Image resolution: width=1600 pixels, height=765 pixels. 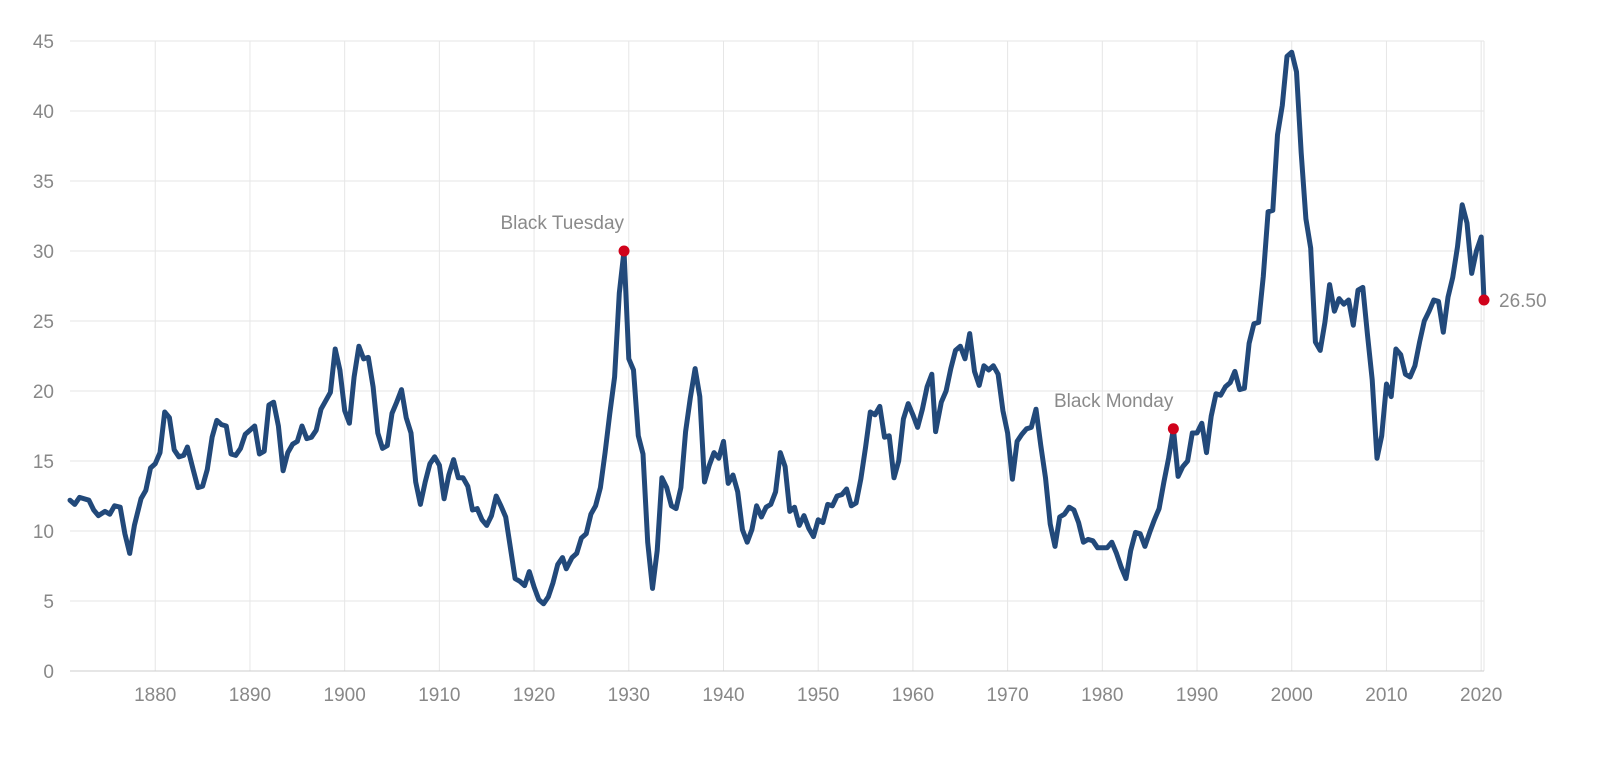 What do you see at coordinates (1007, 695) in the screenshot?
I see `x-tick-label-1970: 1970` at bounding box center [1007, 695].